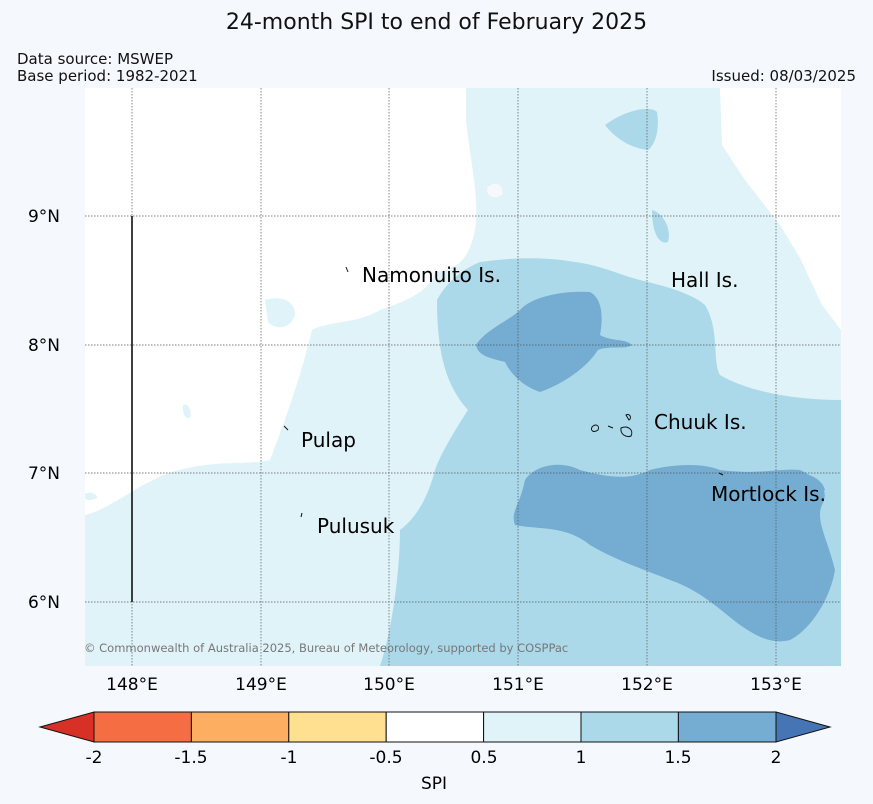 The width and height of the screenshot is (873, 804). What do you see at coordinates (289, 758) in the screenshot?
I see `colorbar-tick-label: -1` at bounding box center [289, 758].